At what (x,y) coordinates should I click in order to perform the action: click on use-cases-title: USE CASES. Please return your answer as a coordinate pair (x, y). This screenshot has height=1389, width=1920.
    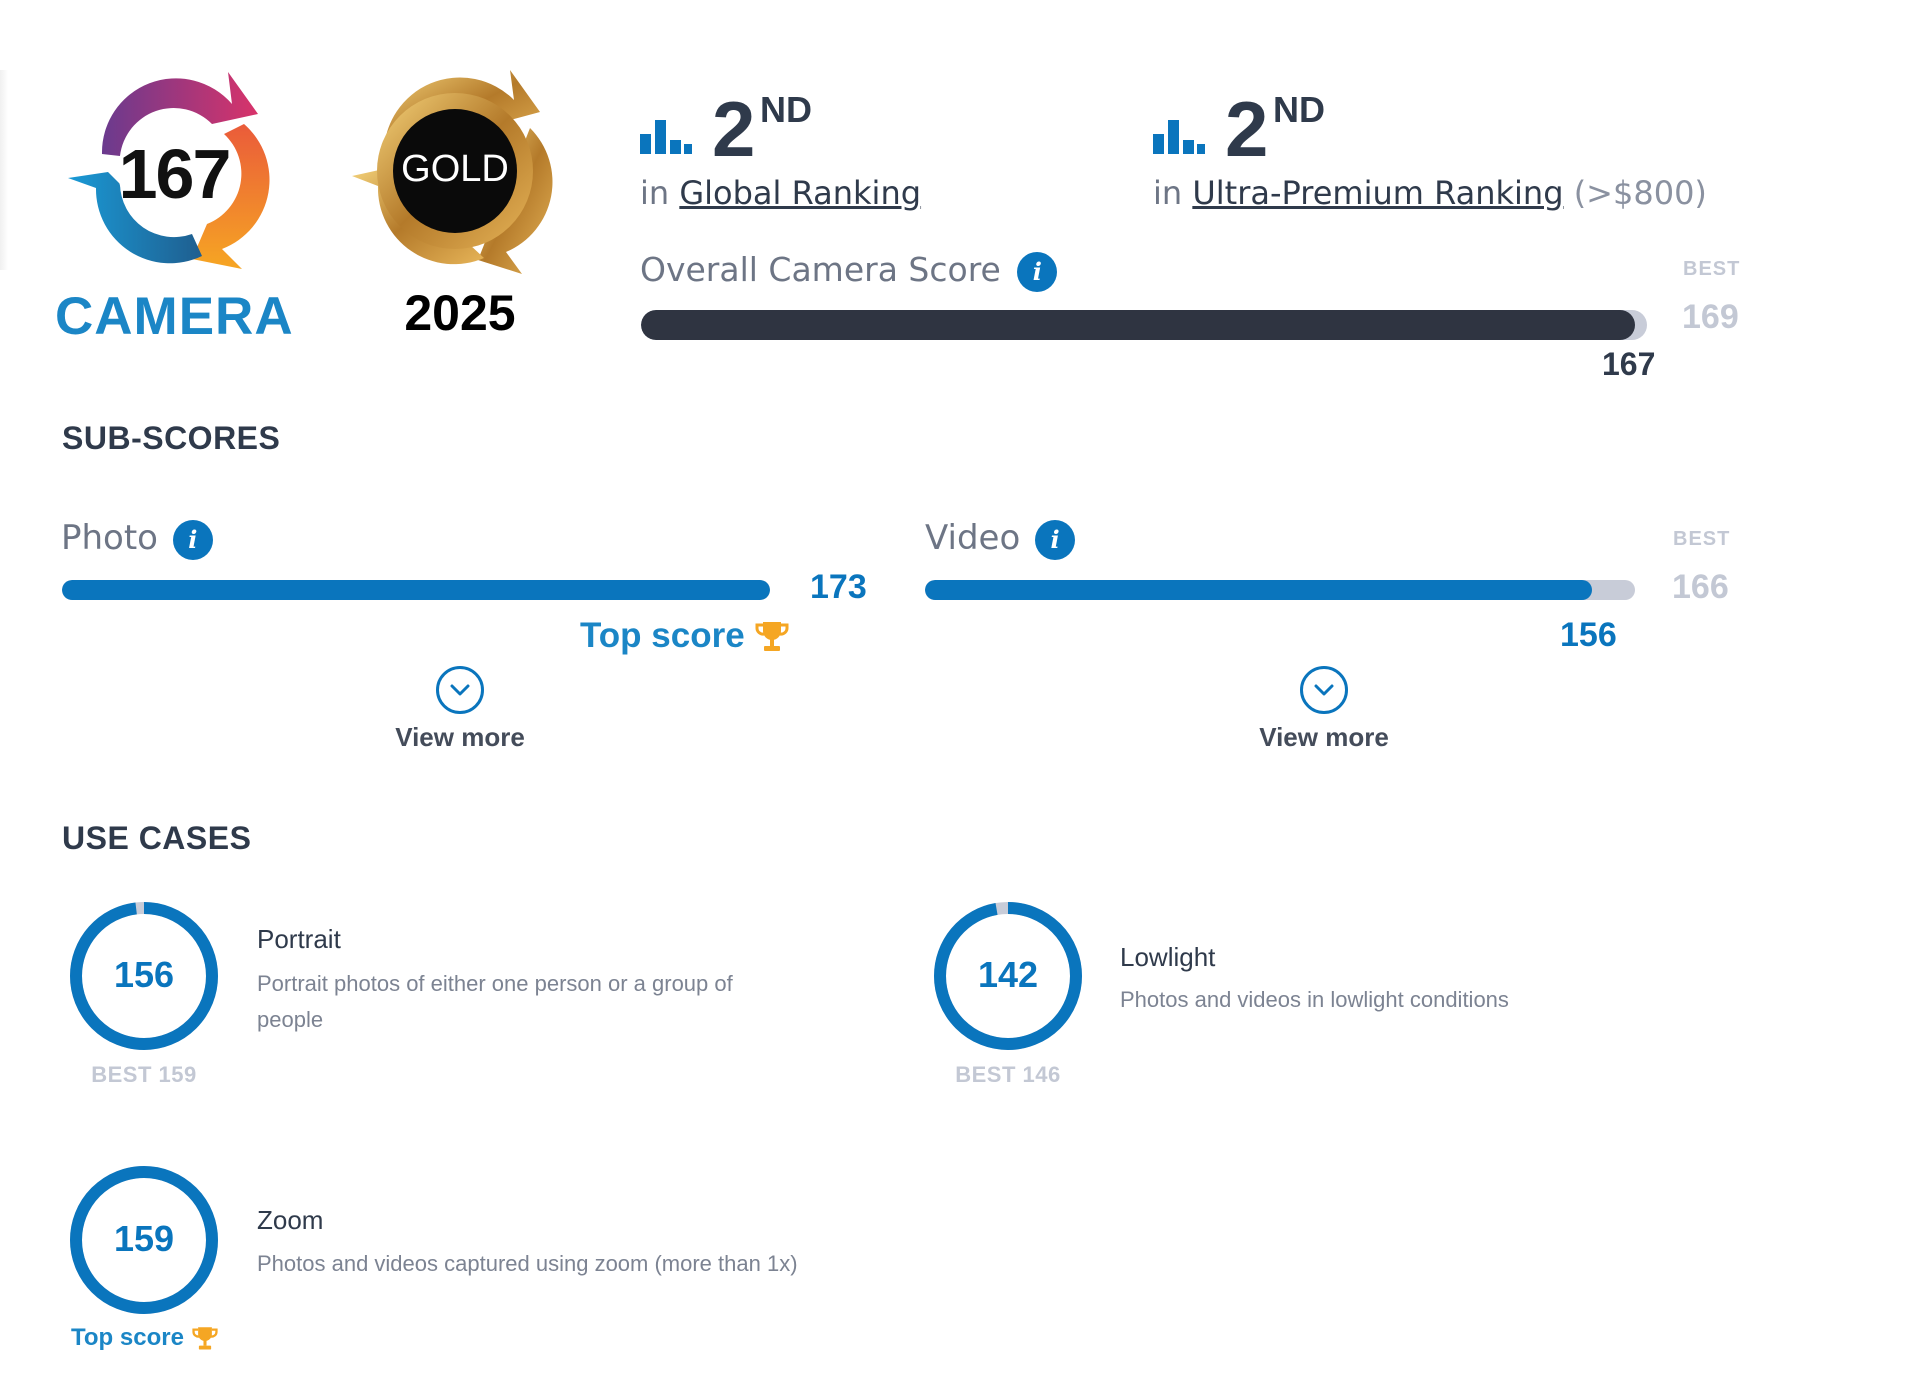
    Looking at the image, I should click on (157, 838).